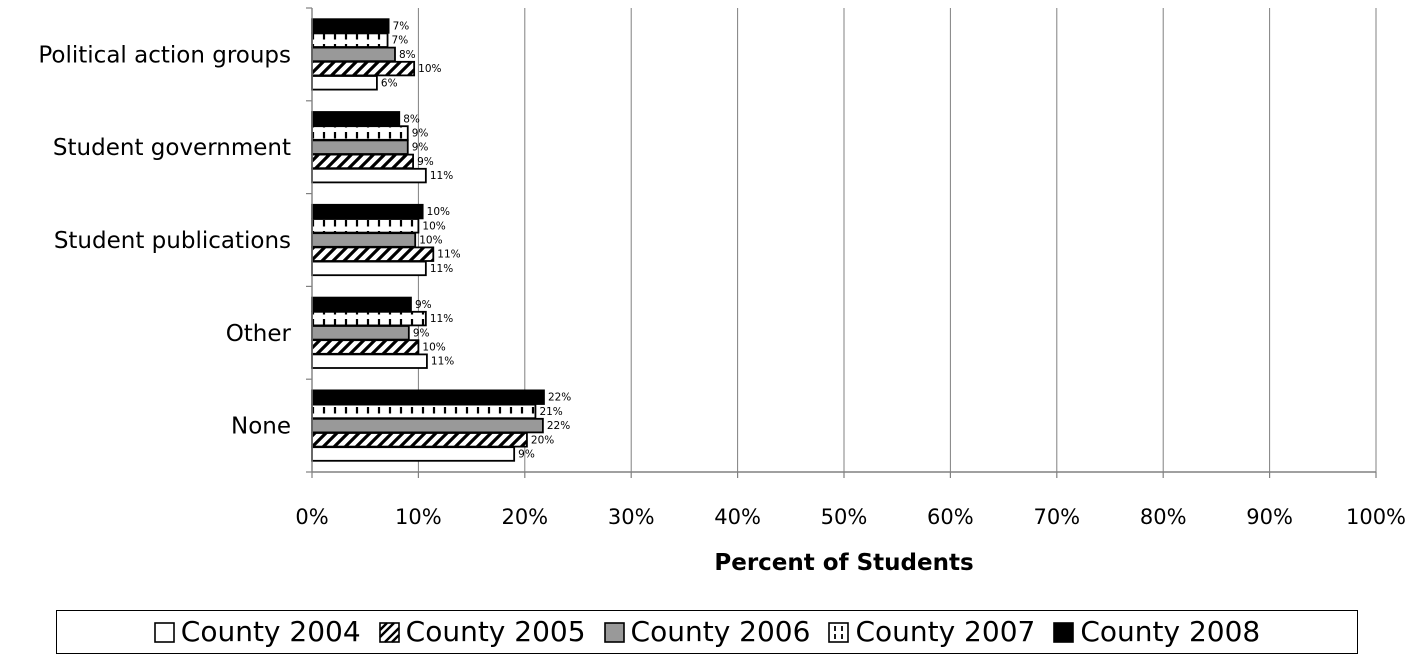 The image size is (1424, 656). I want to click on legend-item: County 2006, so click(707, 631).